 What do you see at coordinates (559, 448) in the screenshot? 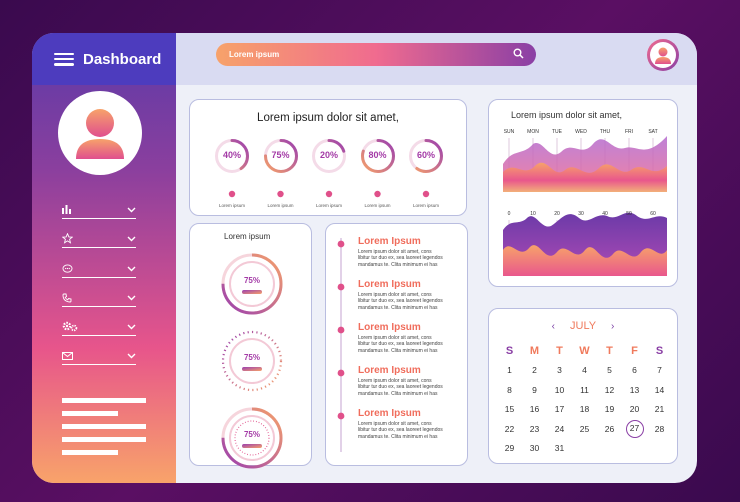
I see `calendar-day: 31` at bounding box center [559, 448].